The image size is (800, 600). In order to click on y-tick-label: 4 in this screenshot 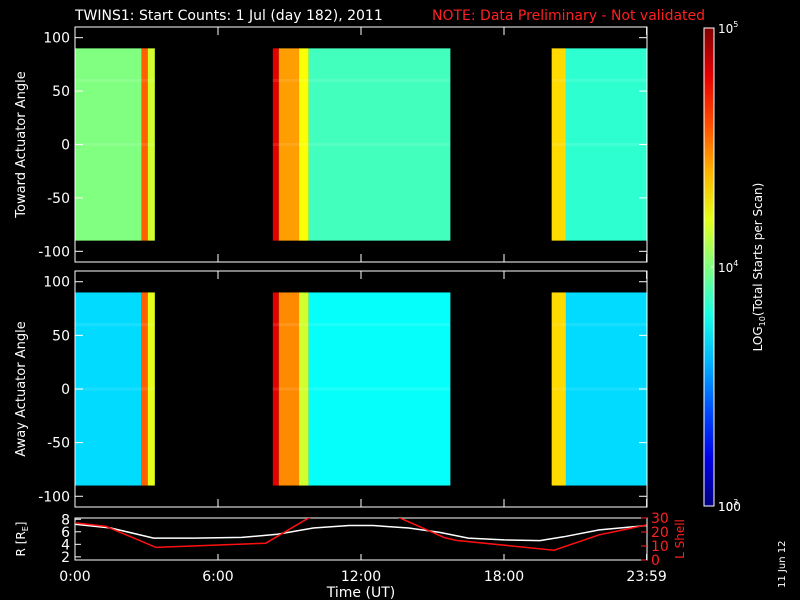, I will do `click(65, 545)`.